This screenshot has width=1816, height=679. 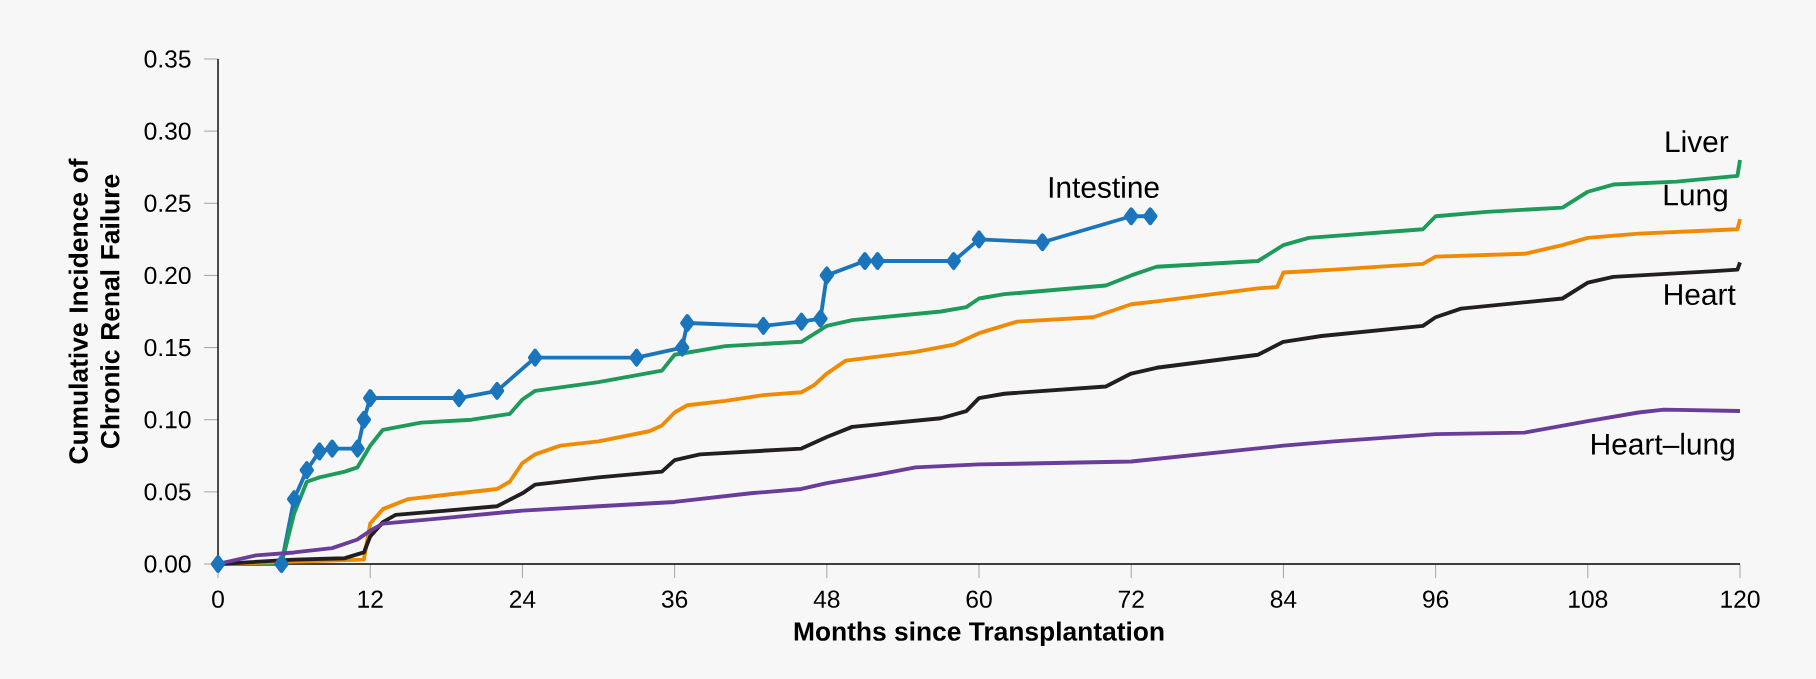 I want to click on x-axis-title: Months since Transplantation, so click(x=979, y=634).